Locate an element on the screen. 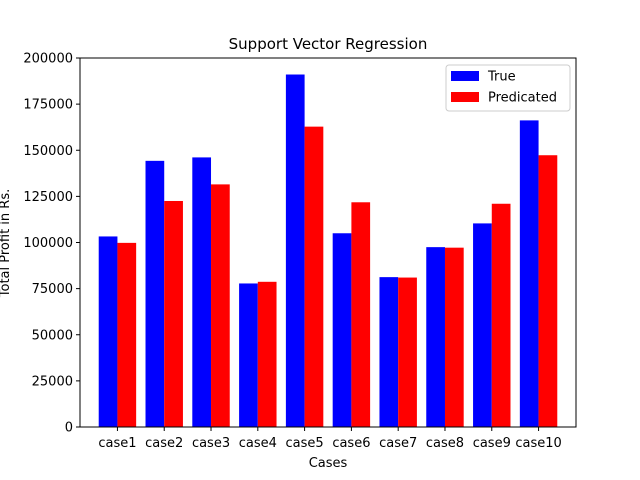 Image resolution: width=640 pixels, height=480 pixels. bar-predicated-case2 is located at coordinates (173, 313).